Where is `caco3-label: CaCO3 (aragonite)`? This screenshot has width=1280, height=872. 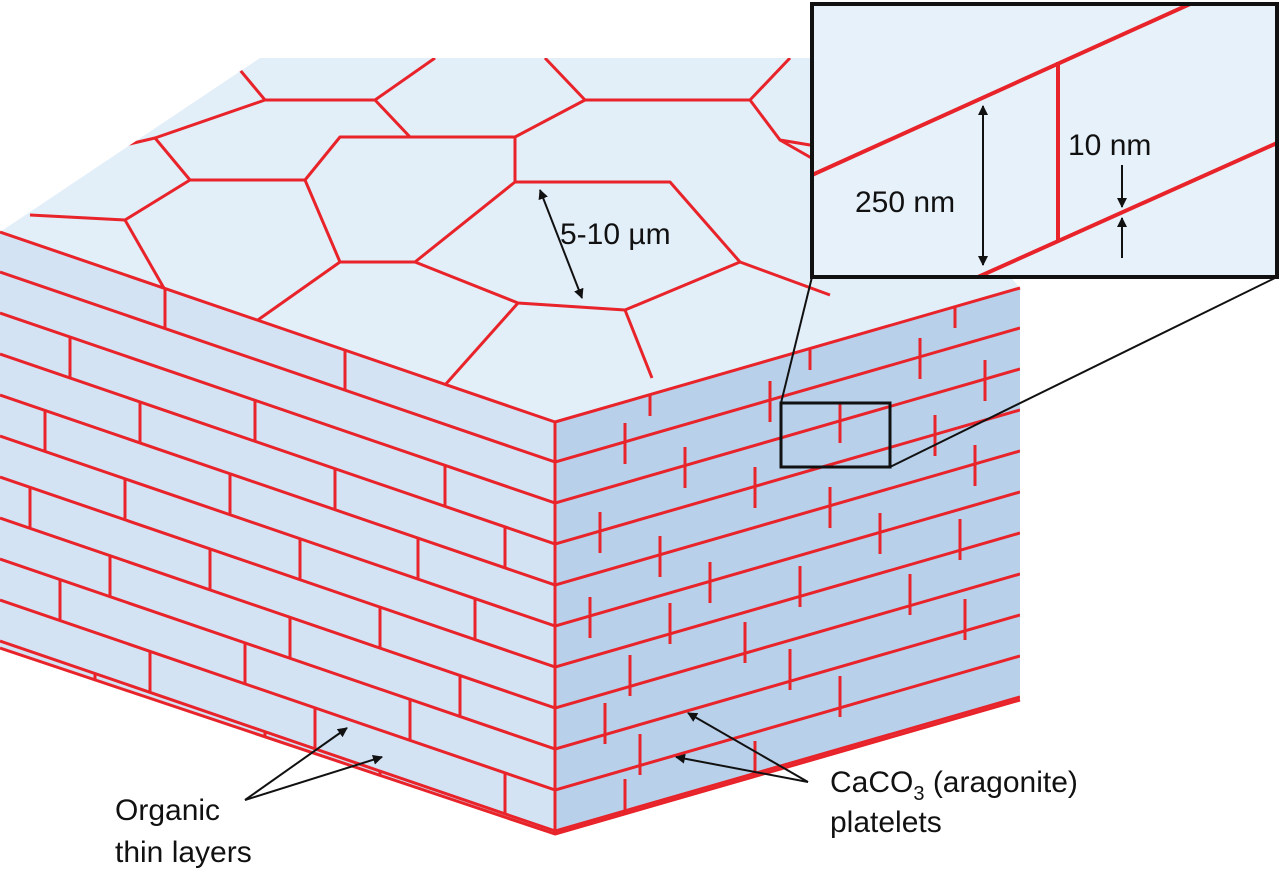
caco3-label: CaCO3 (aragonite) is located at coordinates (954, 785).